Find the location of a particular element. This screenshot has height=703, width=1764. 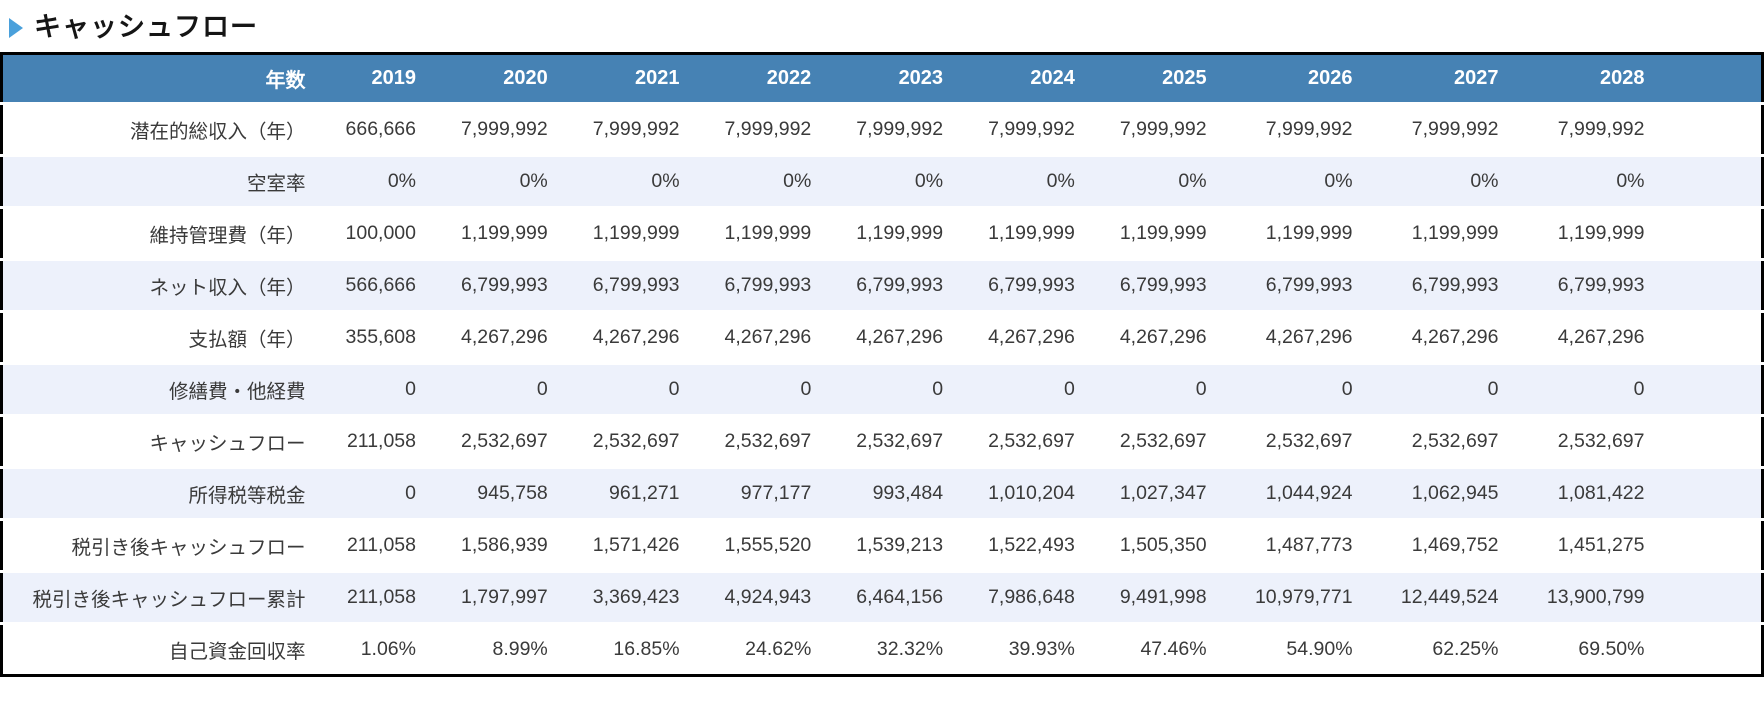

section-marker-icon is located at coordinates (16, 27).